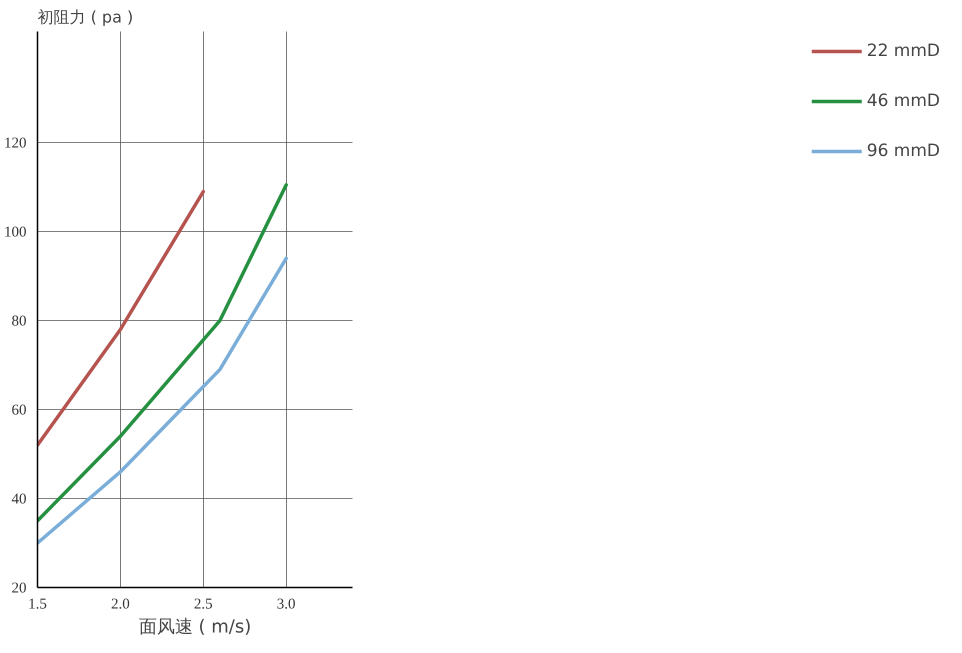 The height and width of the screenshot is (653, 962). I want to click on y-tick-label: 80, so click(19, 322).